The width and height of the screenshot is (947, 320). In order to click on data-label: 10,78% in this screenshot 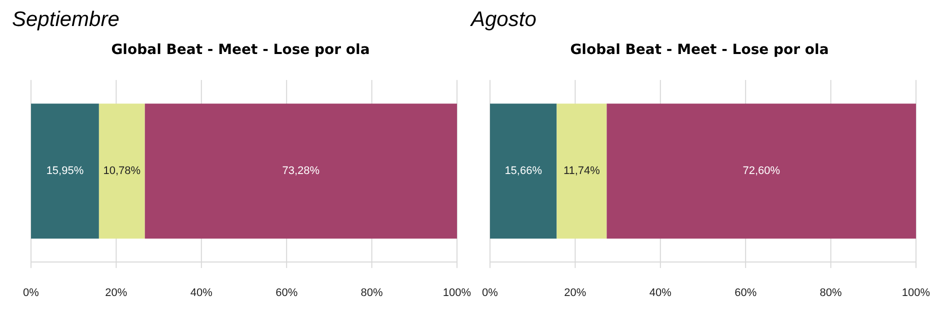, I will do `click(122, 171)`.